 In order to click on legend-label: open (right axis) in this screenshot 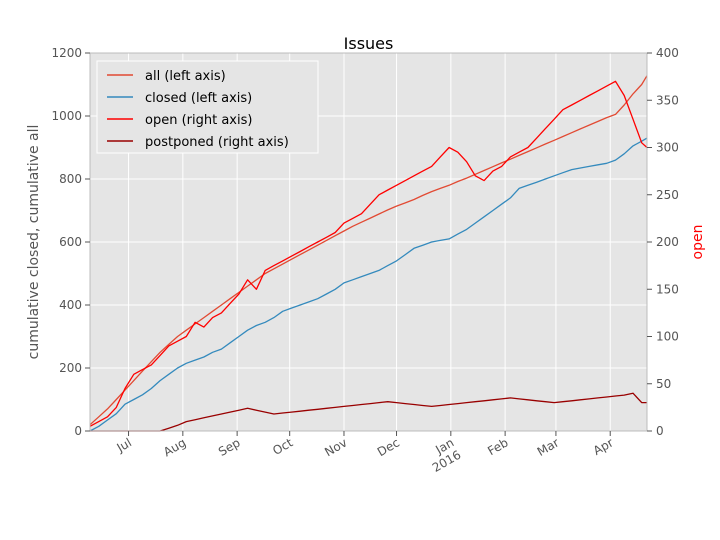, I will do `click(198, 120)`.